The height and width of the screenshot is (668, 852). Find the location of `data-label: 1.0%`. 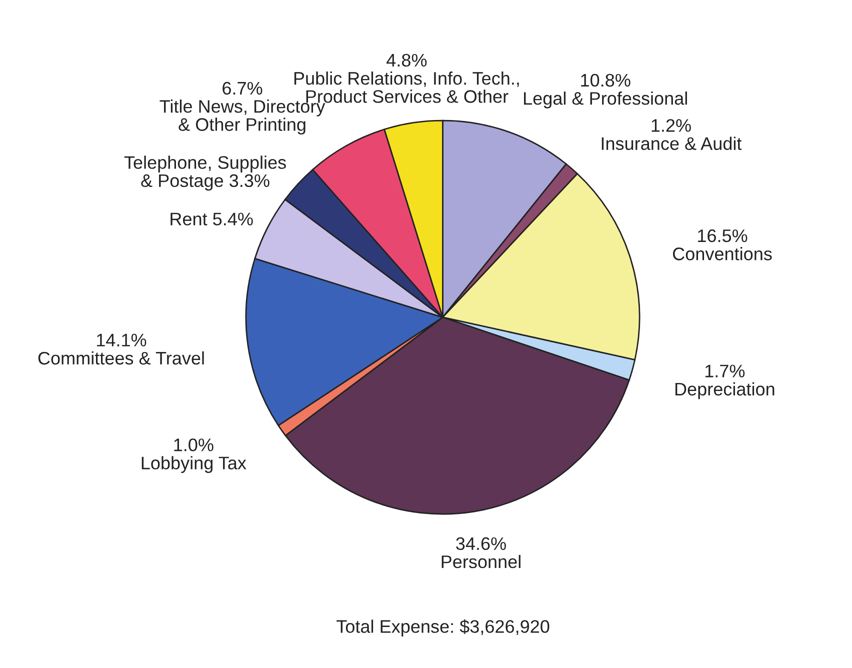

data-label: 1.0% is located at coordinates (194, 445).